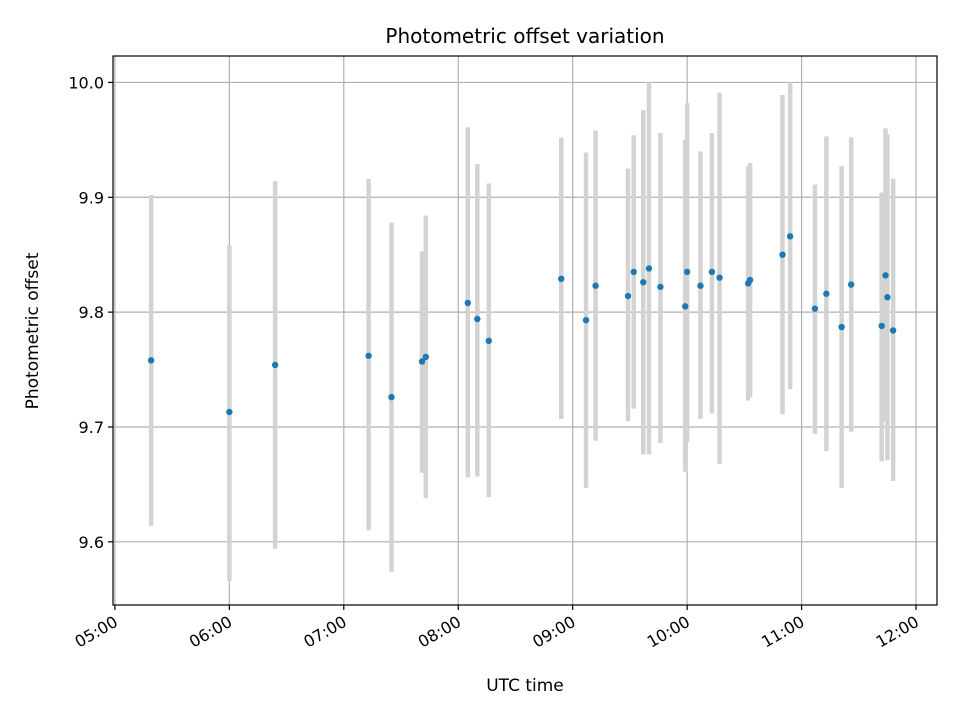 This screenshot has width=960, height=720. I want to click on y-tick-label: 9.7, so click(91, 427).